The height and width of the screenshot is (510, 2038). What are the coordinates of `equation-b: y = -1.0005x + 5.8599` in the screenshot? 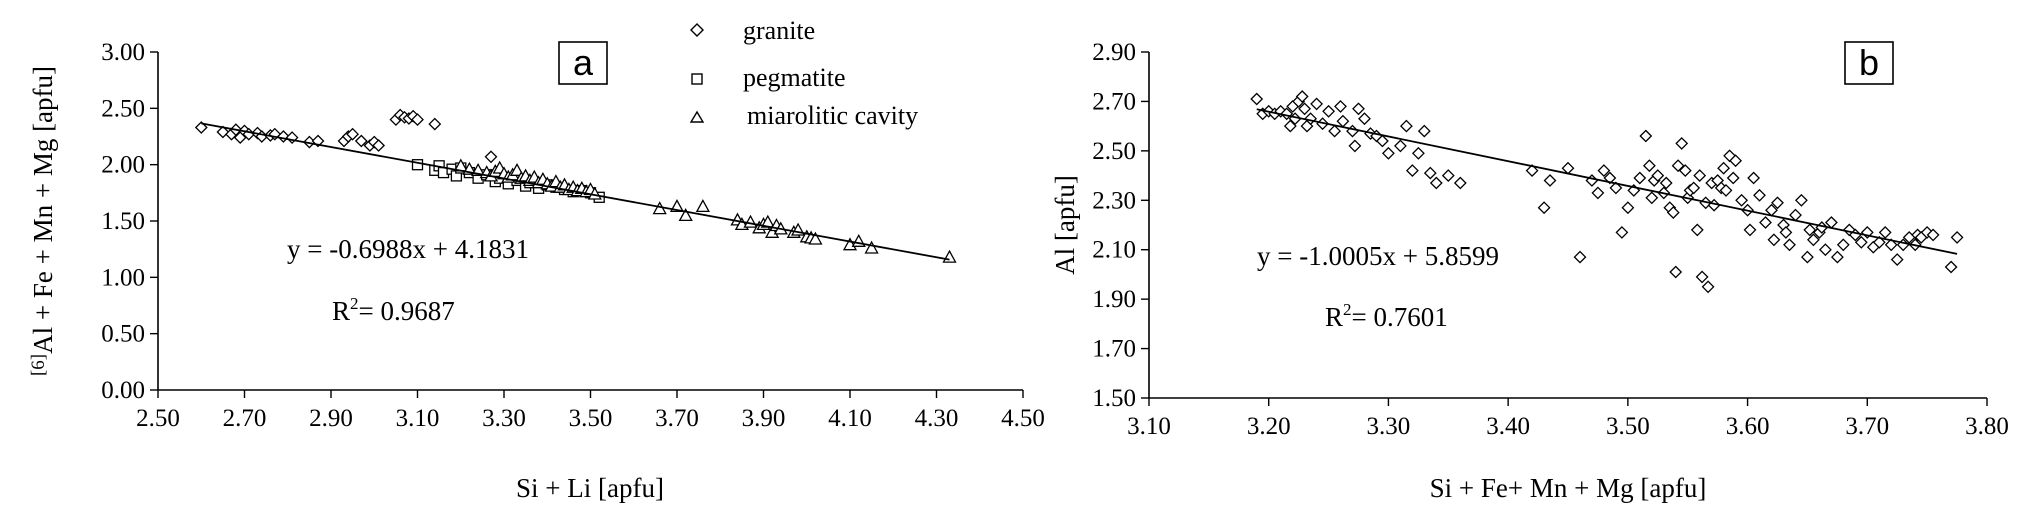 It's located at (1378, 256).